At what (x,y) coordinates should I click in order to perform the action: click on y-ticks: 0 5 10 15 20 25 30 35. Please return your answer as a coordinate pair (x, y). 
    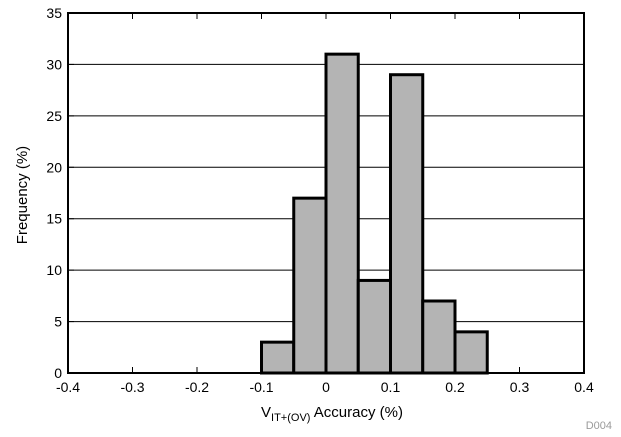
    Looking at the image, I should click on (60, 193).